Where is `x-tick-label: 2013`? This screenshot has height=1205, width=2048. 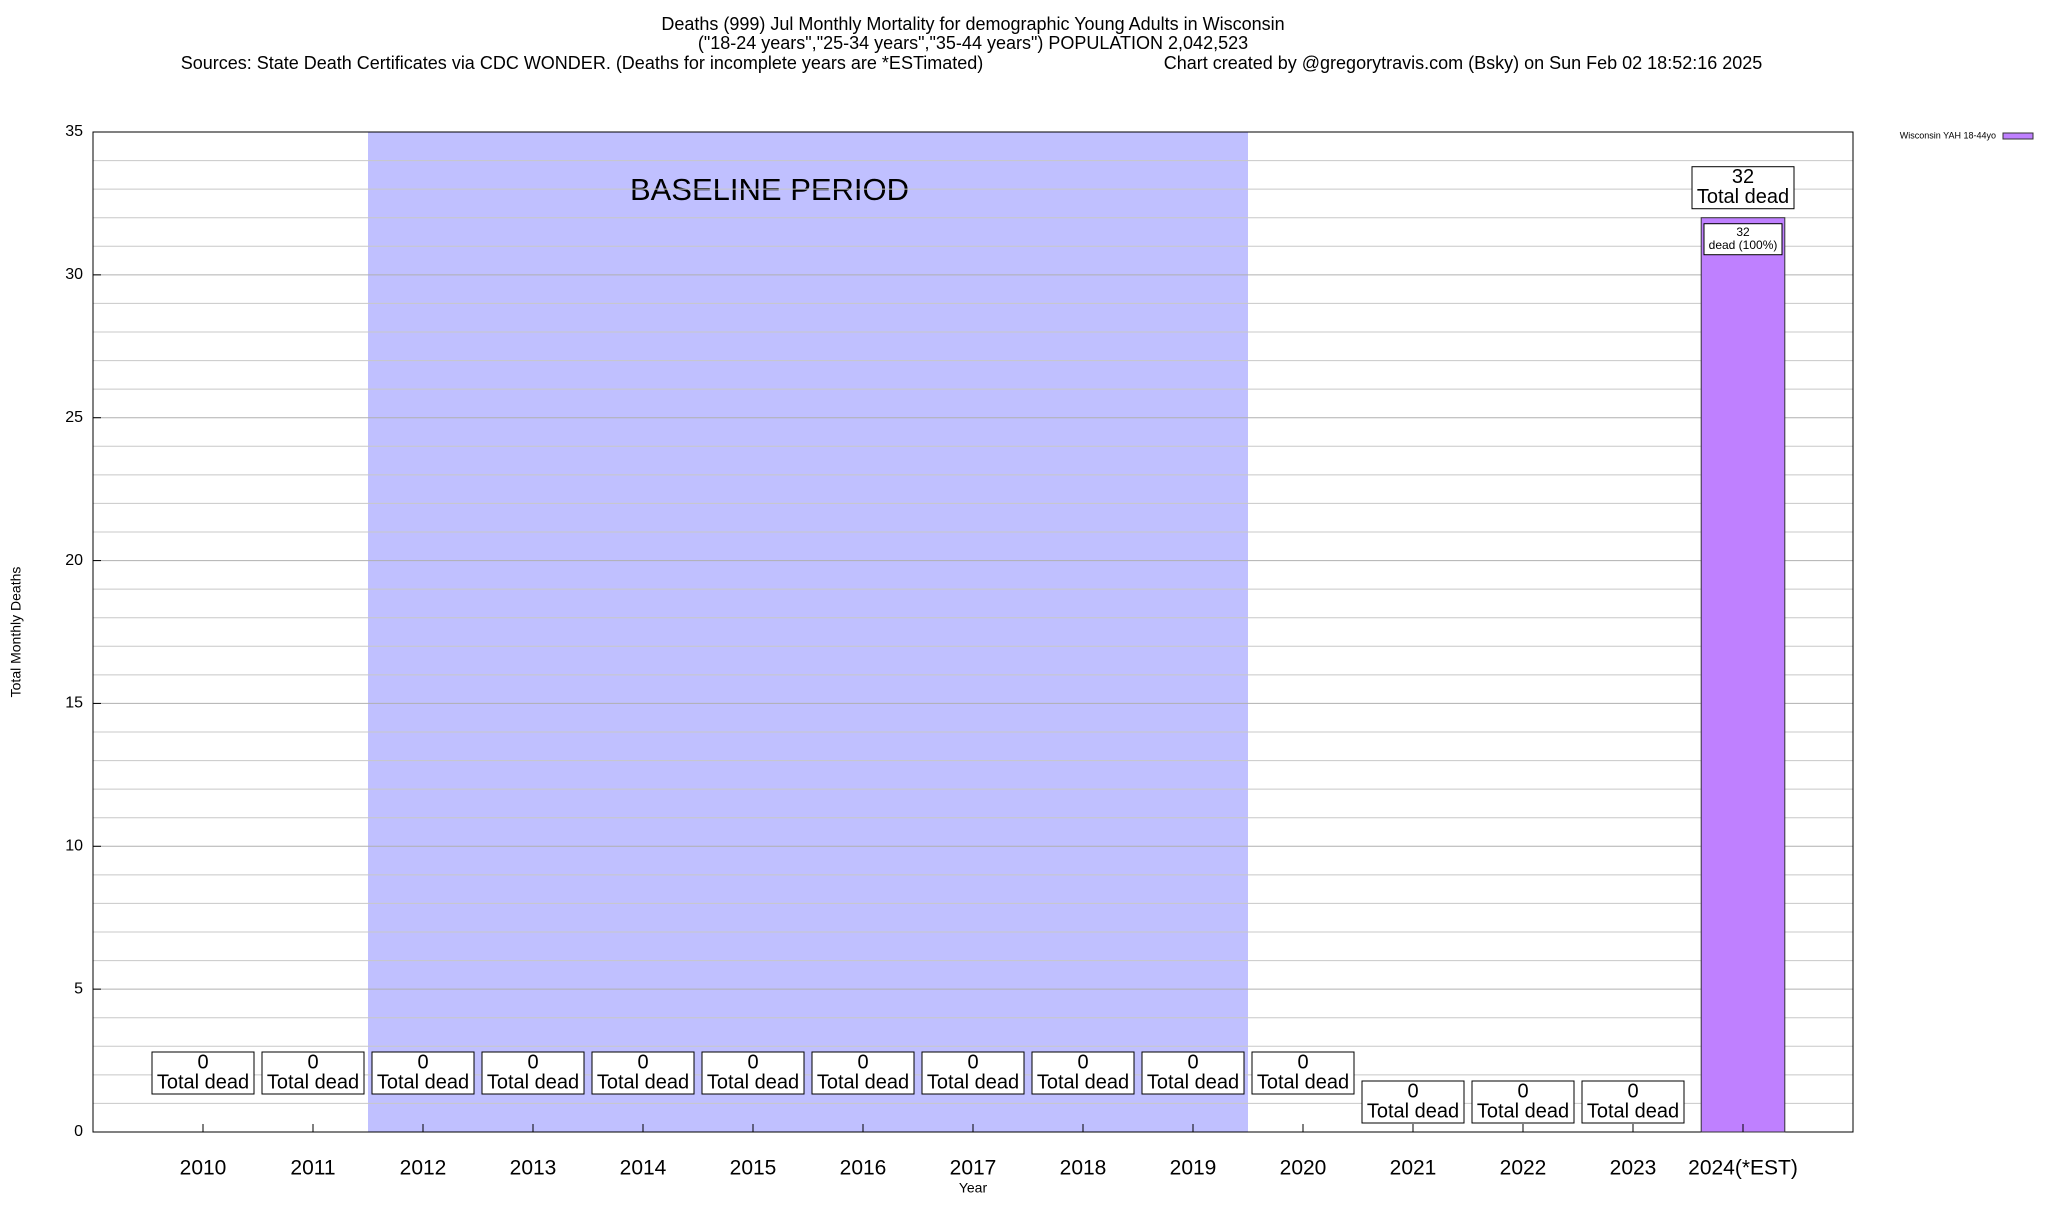
x-tick-label: 2013 is located at coordinates (533, 1168).